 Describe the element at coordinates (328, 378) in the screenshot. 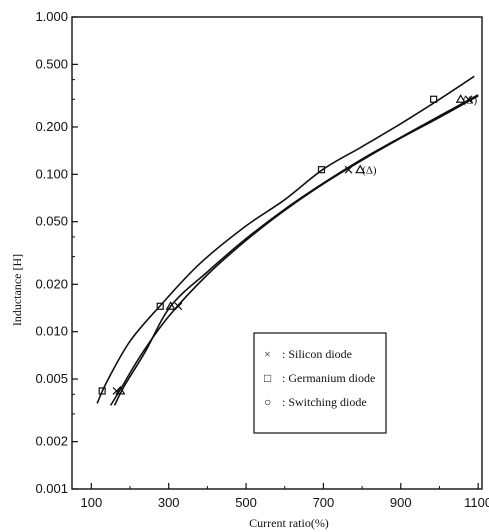

I see `legend-label-germanium: : Germanium diode` at that location.